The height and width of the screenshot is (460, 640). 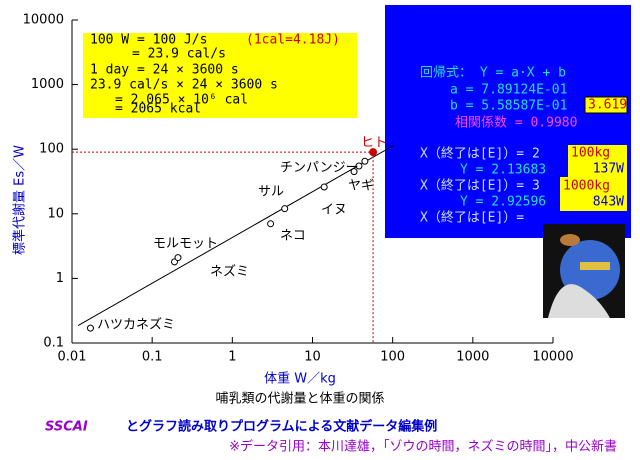 What do you see at coordinates (60, 278) in the screenshot?
I see `y-tick-label: 1` at bounding box center [60, 278].